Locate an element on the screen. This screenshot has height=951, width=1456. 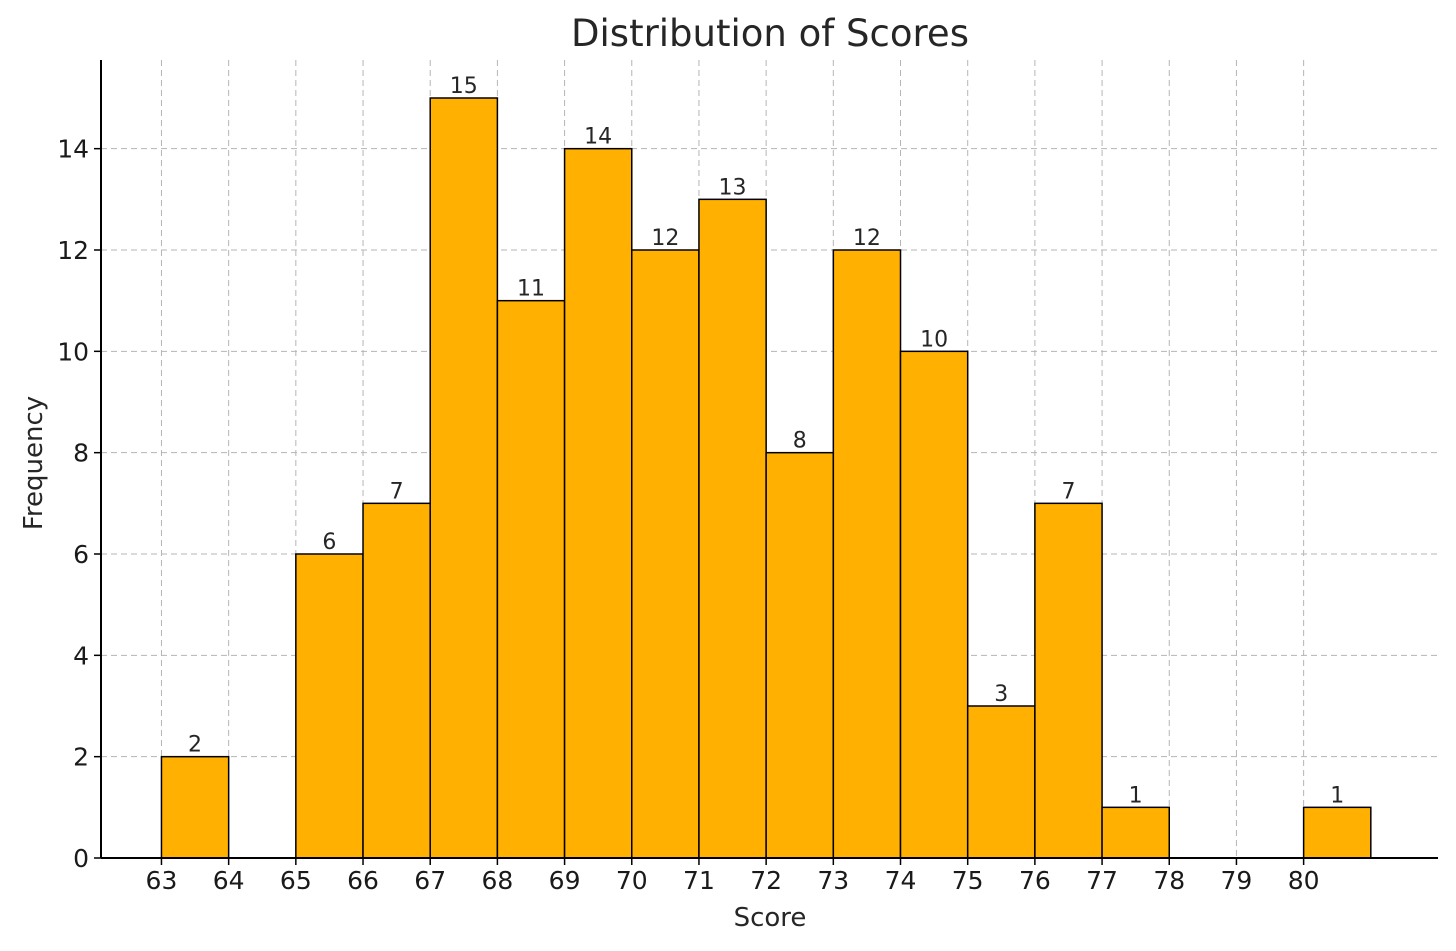
x-axis-label: Score is located at coordinates (770, 918).